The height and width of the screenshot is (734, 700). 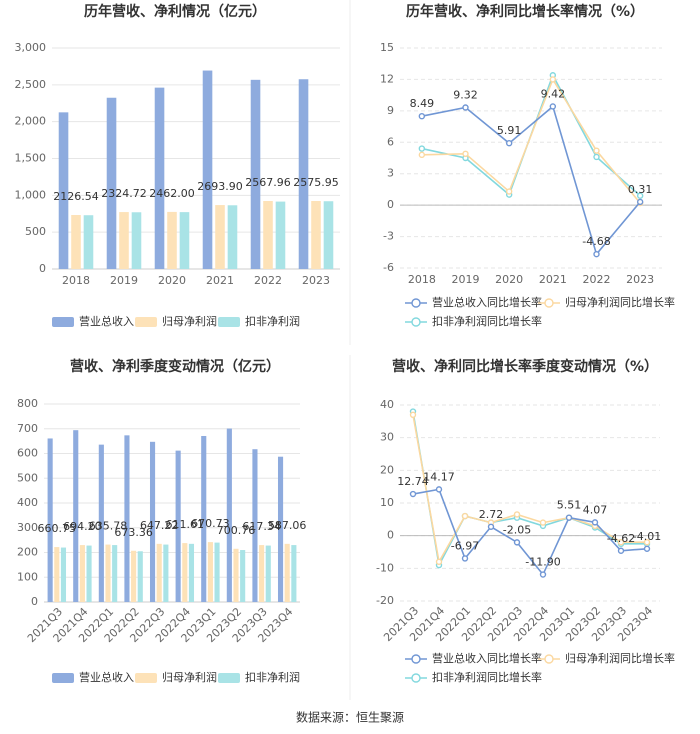 What do you see at coordinates (210, 523) in the screenshot?
I see `data-label: 670.73` at bounding box center [210, 523].